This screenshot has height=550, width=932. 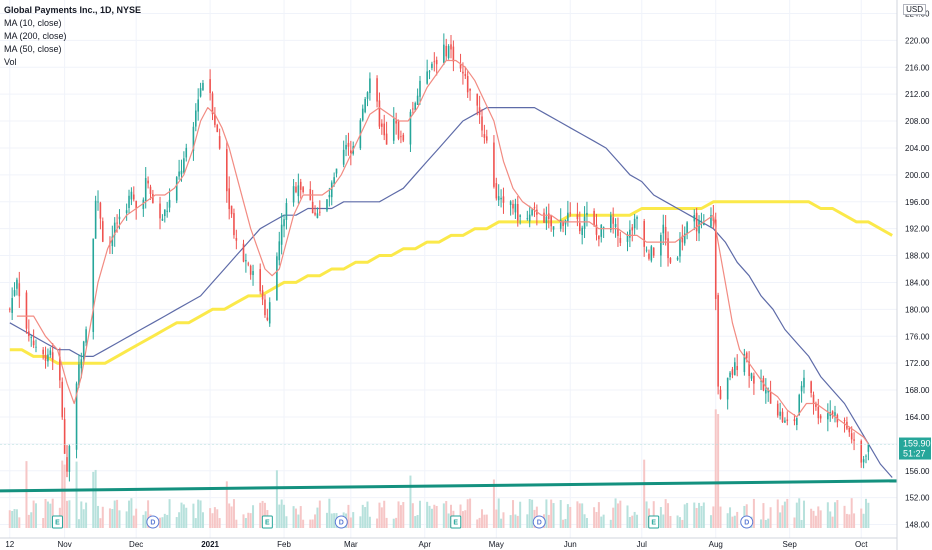 I want to click on legend-ma-200: MA (200, close), so click(x=35, y=36).